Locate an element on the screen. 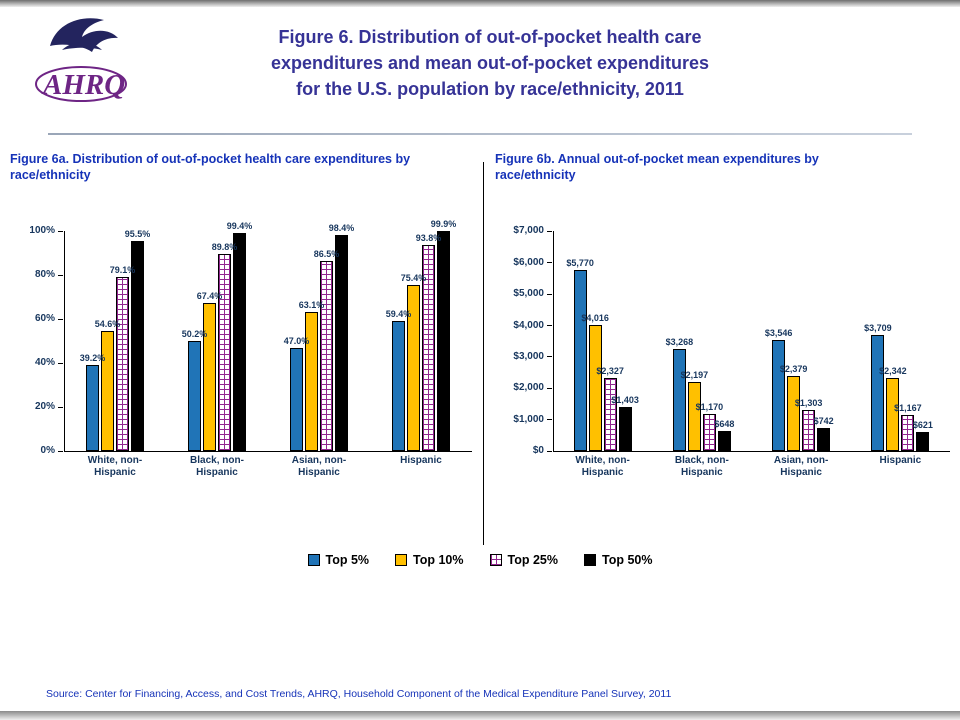 This screenshot has width=960, height=720. bar-slot: 39.2% is located at coordinates (92, 341).